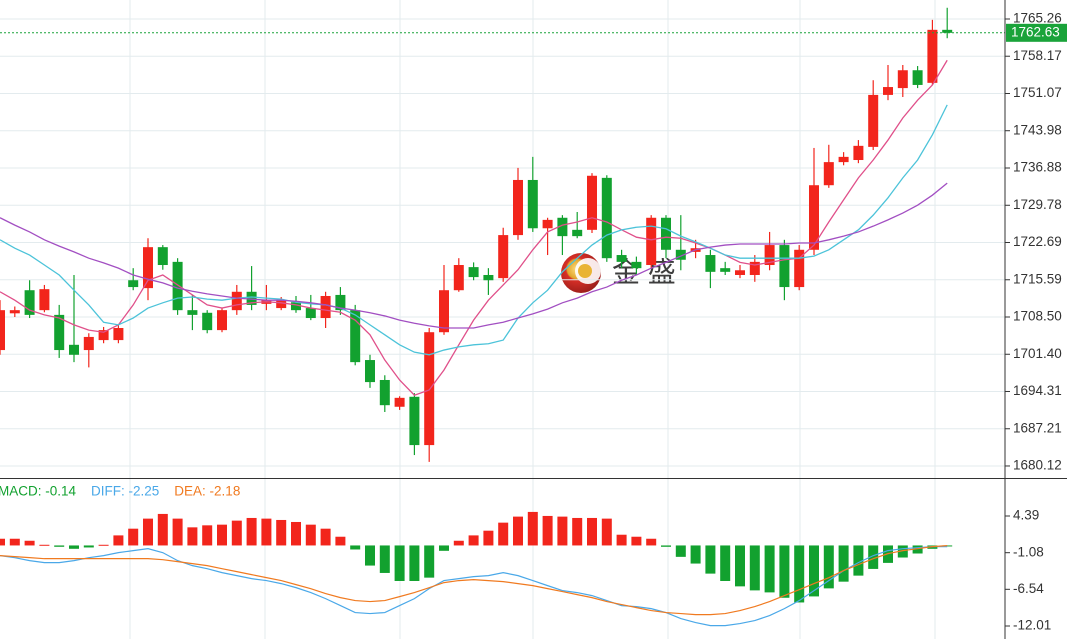  I want to click on y-tick-label: -6.54, so click(1028, 588).